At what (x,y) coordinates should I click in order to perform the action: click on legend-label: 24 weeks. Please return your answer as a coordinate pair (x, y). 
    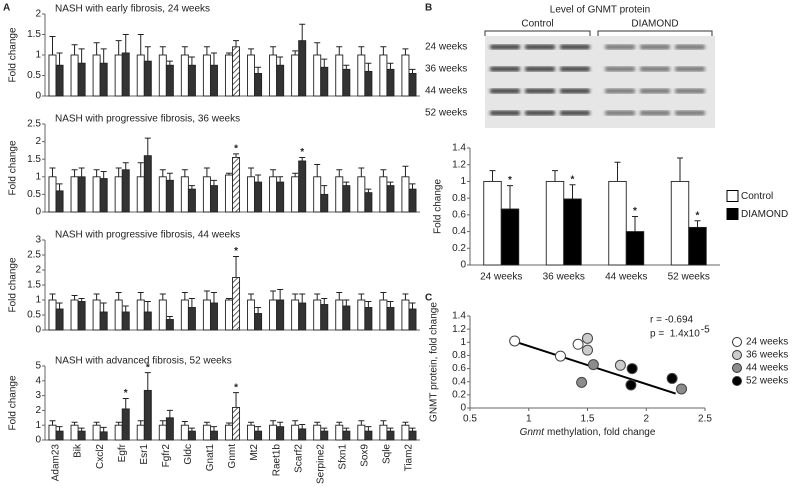
    Looking at the image, I should click on (767, 342).